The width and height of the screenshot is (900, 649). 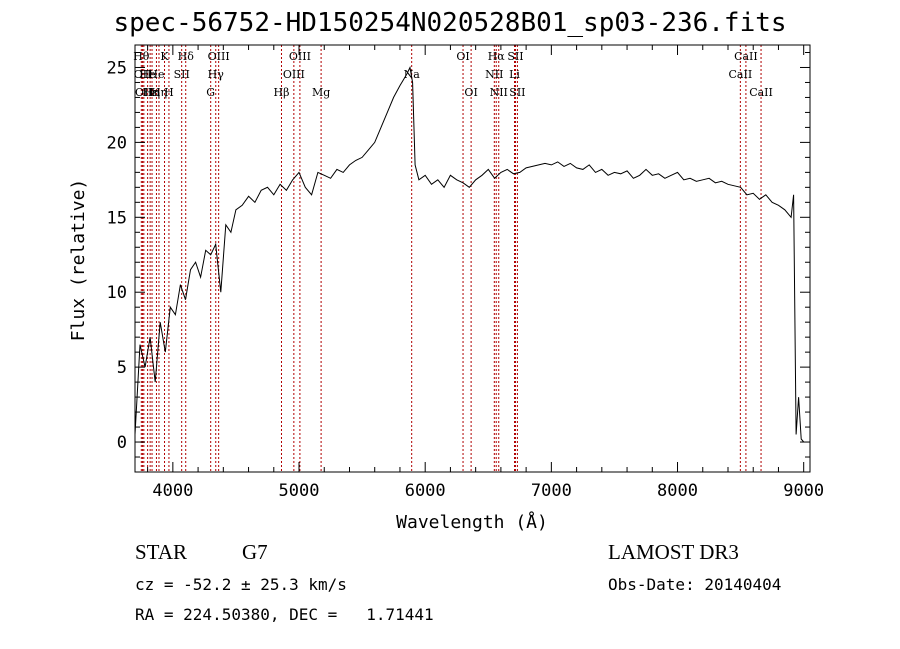 I want to click on y-tick-label: 20, so click(x=117, y=143).